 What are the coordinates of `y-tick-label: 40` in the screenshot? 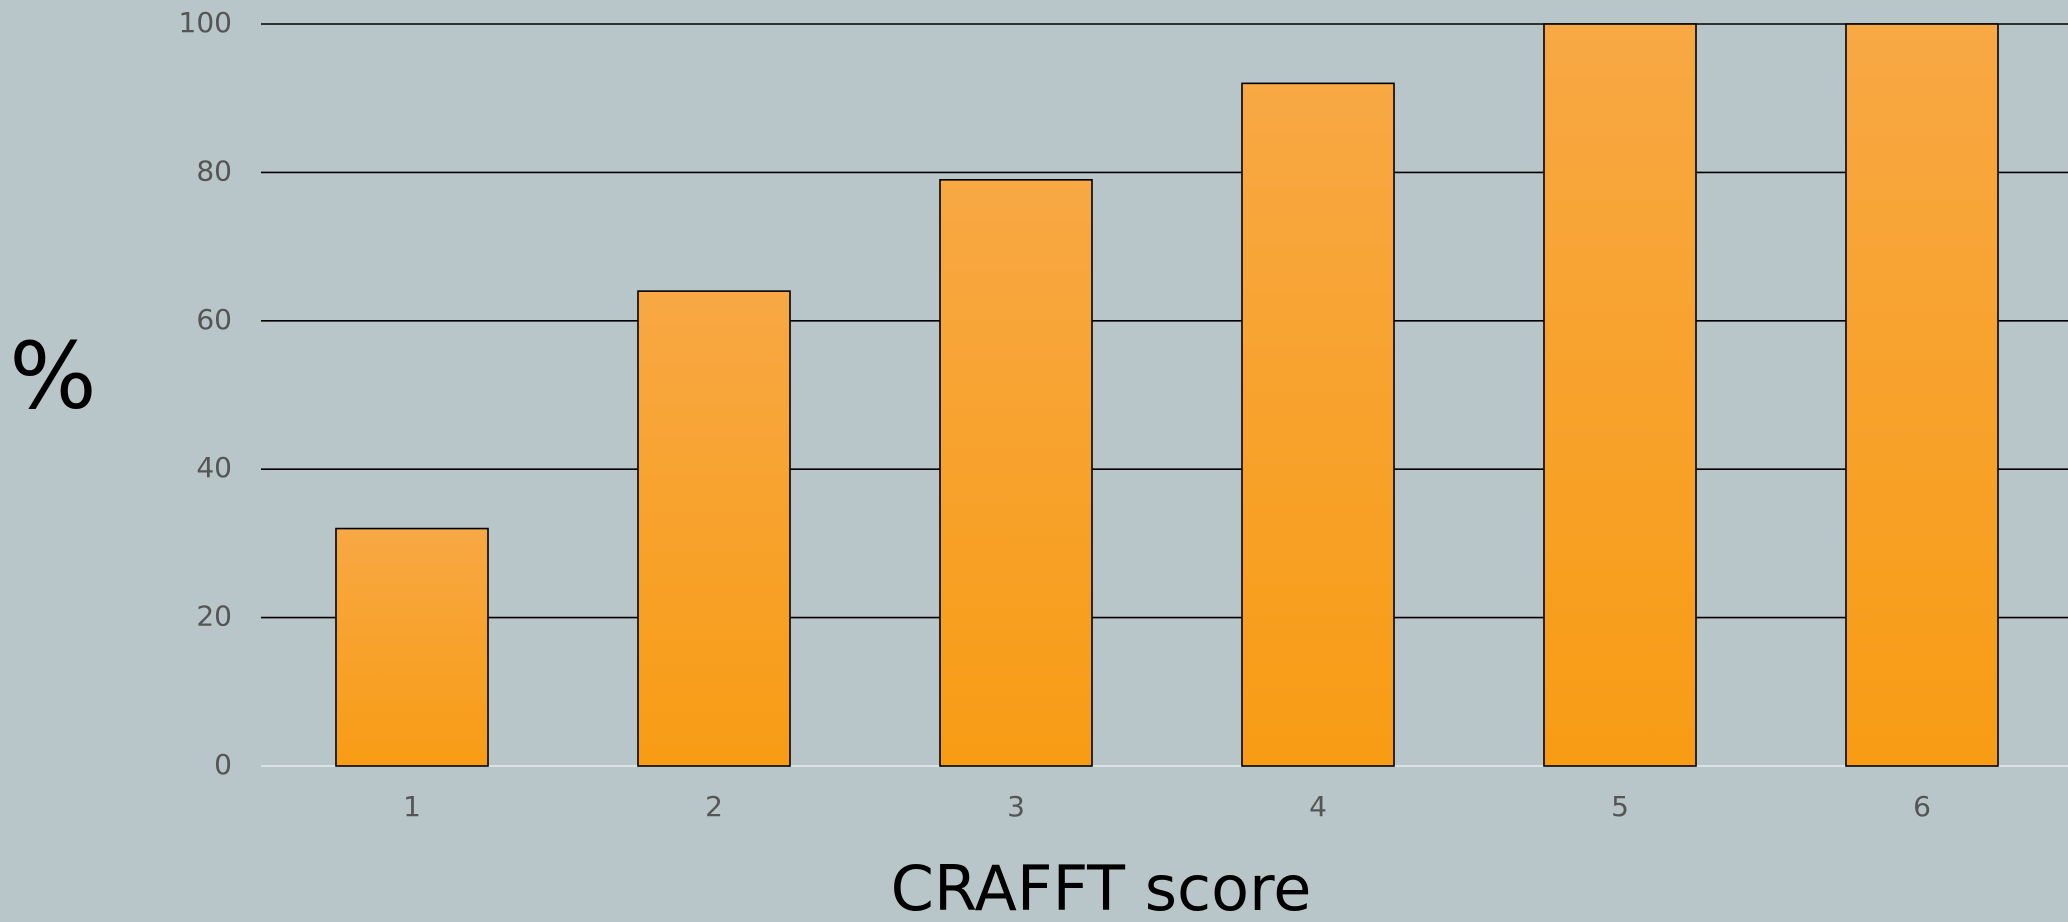 It's located at (214, 467).